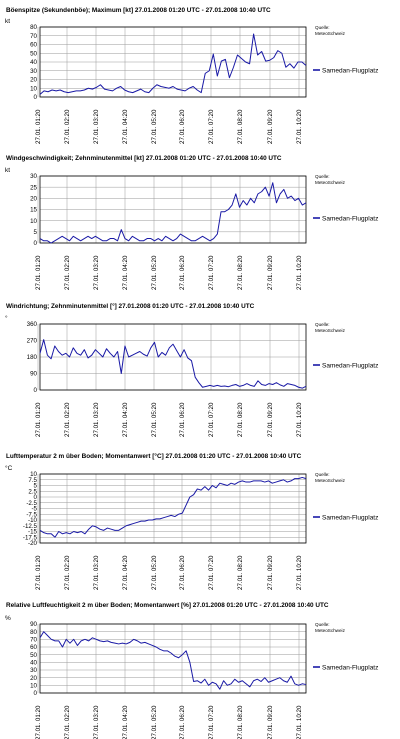 The width and height of the screenshot is (400, 739). I want to click on y-tick-label: 60, so click(33, 647).